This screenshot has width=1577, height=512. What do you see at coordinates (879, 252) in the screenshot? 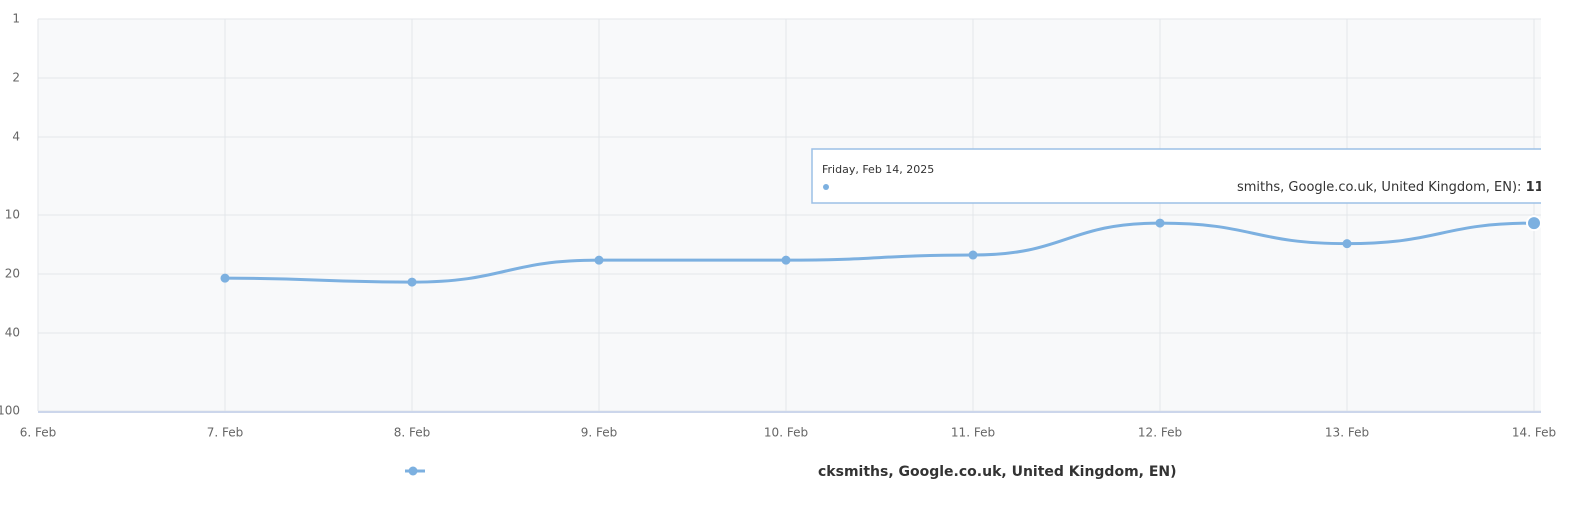
I see `series-line` at bounding box center [879, 252].